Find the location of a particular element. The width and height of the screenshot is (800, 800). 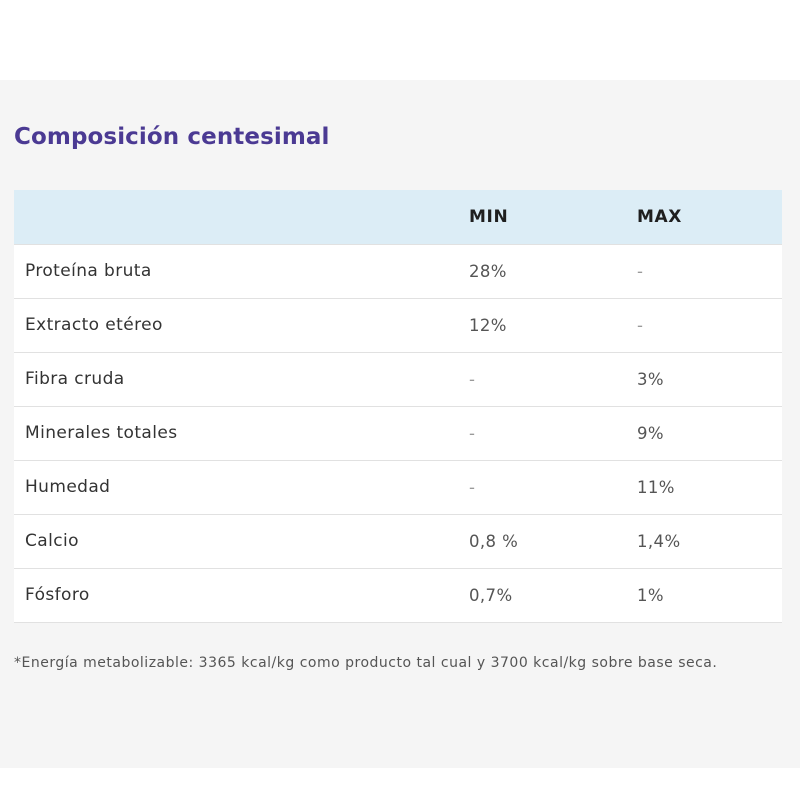

min-value: 12% is located at coordinates (553, 324).